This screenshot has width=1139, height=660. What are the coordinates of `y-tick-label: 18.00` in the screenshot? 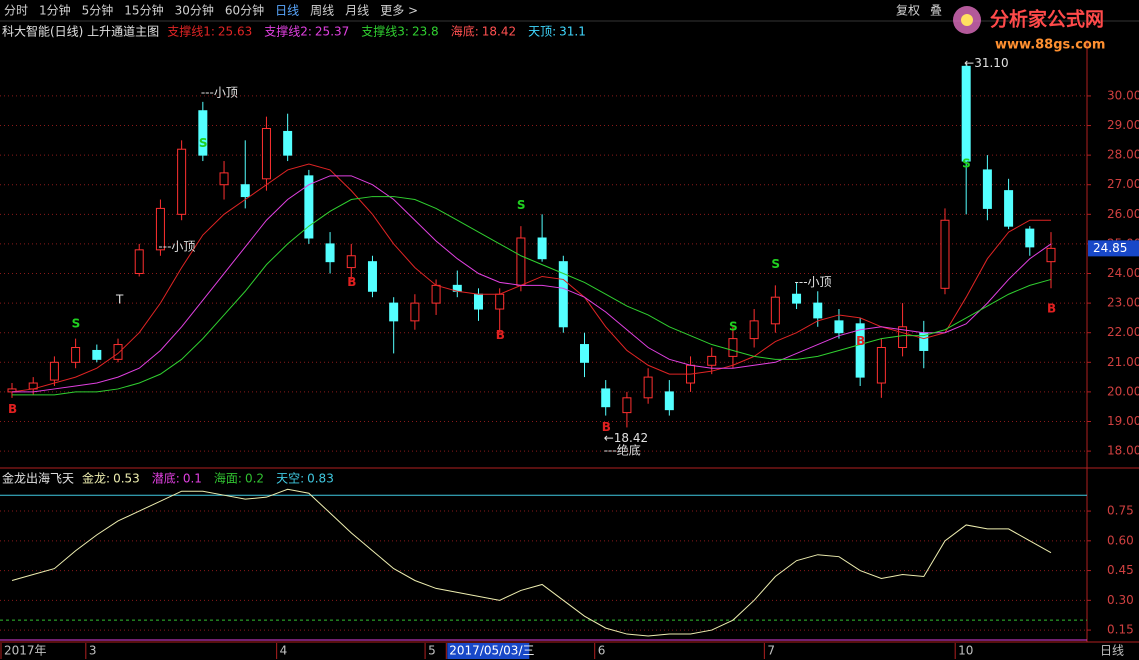 It's located at (1123, 451).